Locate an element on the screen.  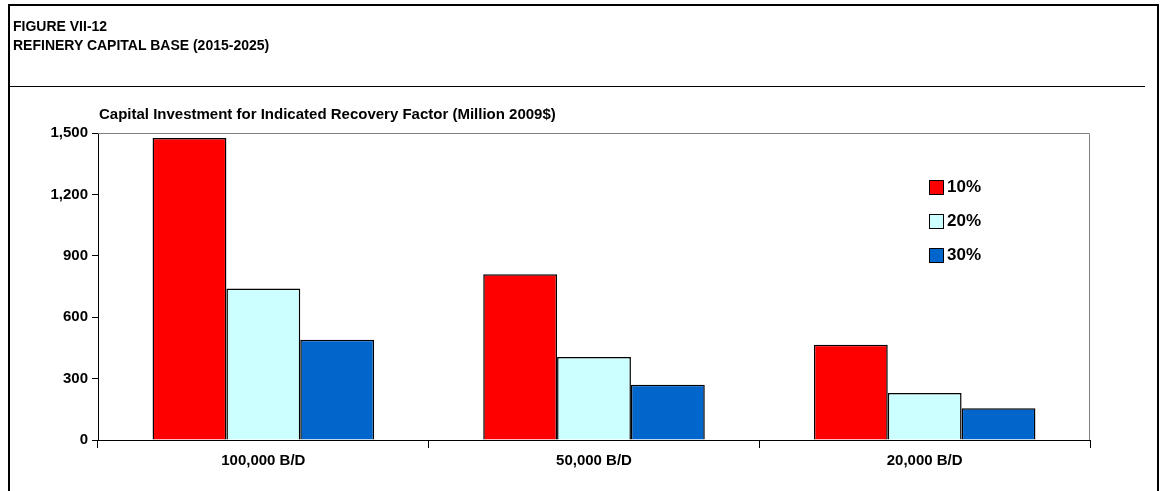
y-tick-label: 0 is located at coordinates (83, 439).